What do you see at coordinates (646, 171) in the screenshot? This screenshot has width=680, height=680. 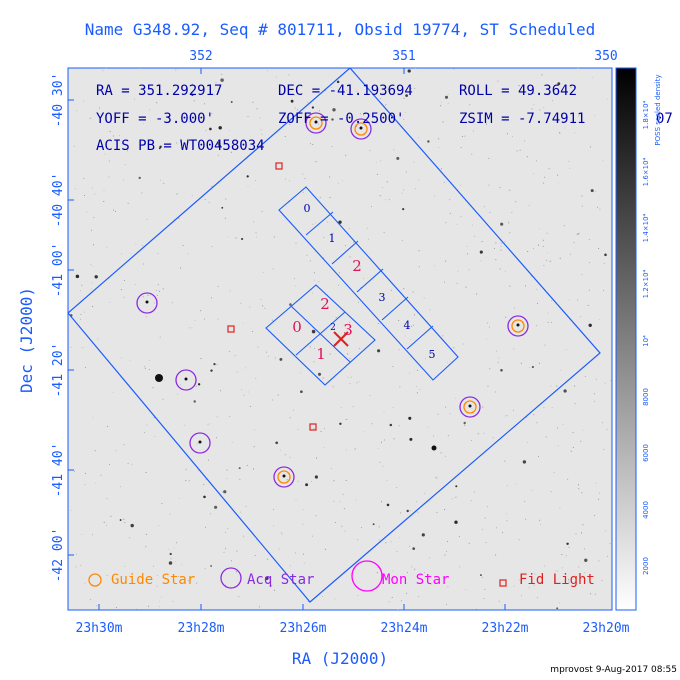 I see `colorbar-tick-label: 1.6×10⁴` at bounding box center [646, 171].